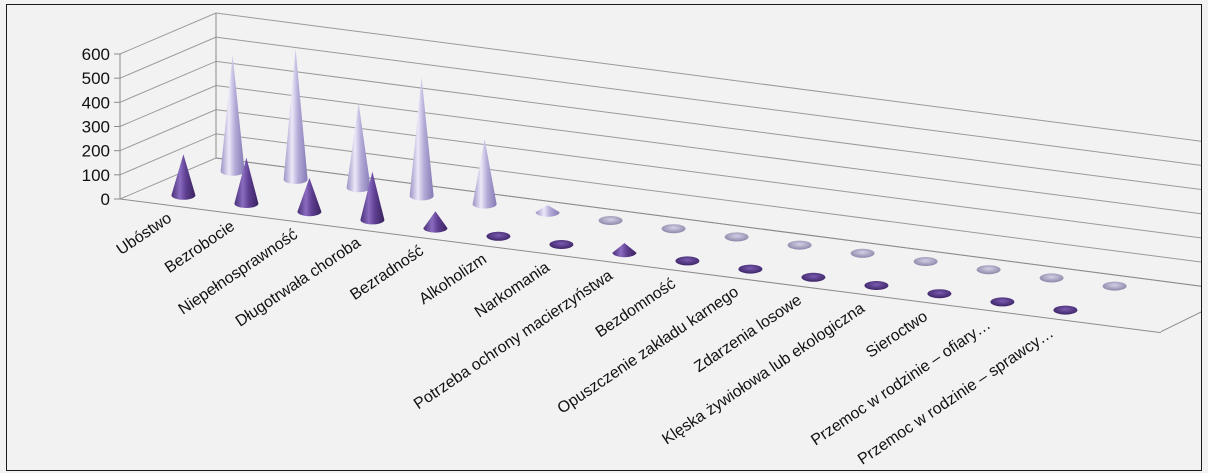  Describe the element at coordinates (96, 175) in the screenshot. I see `y-tick-label: 100` at that location.